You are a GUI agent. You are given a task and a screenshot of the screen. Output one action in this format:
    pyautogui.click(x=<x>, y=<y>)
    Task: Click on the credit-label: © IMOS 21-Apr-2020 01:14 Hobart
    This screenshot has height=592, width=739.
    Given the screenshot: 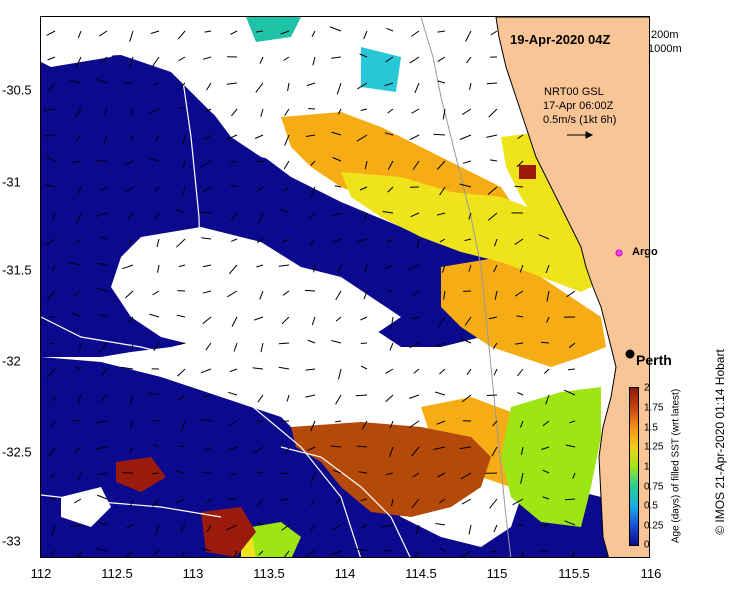 What is the action you would take?
    pyautogui.click(x=720, y=442)
    